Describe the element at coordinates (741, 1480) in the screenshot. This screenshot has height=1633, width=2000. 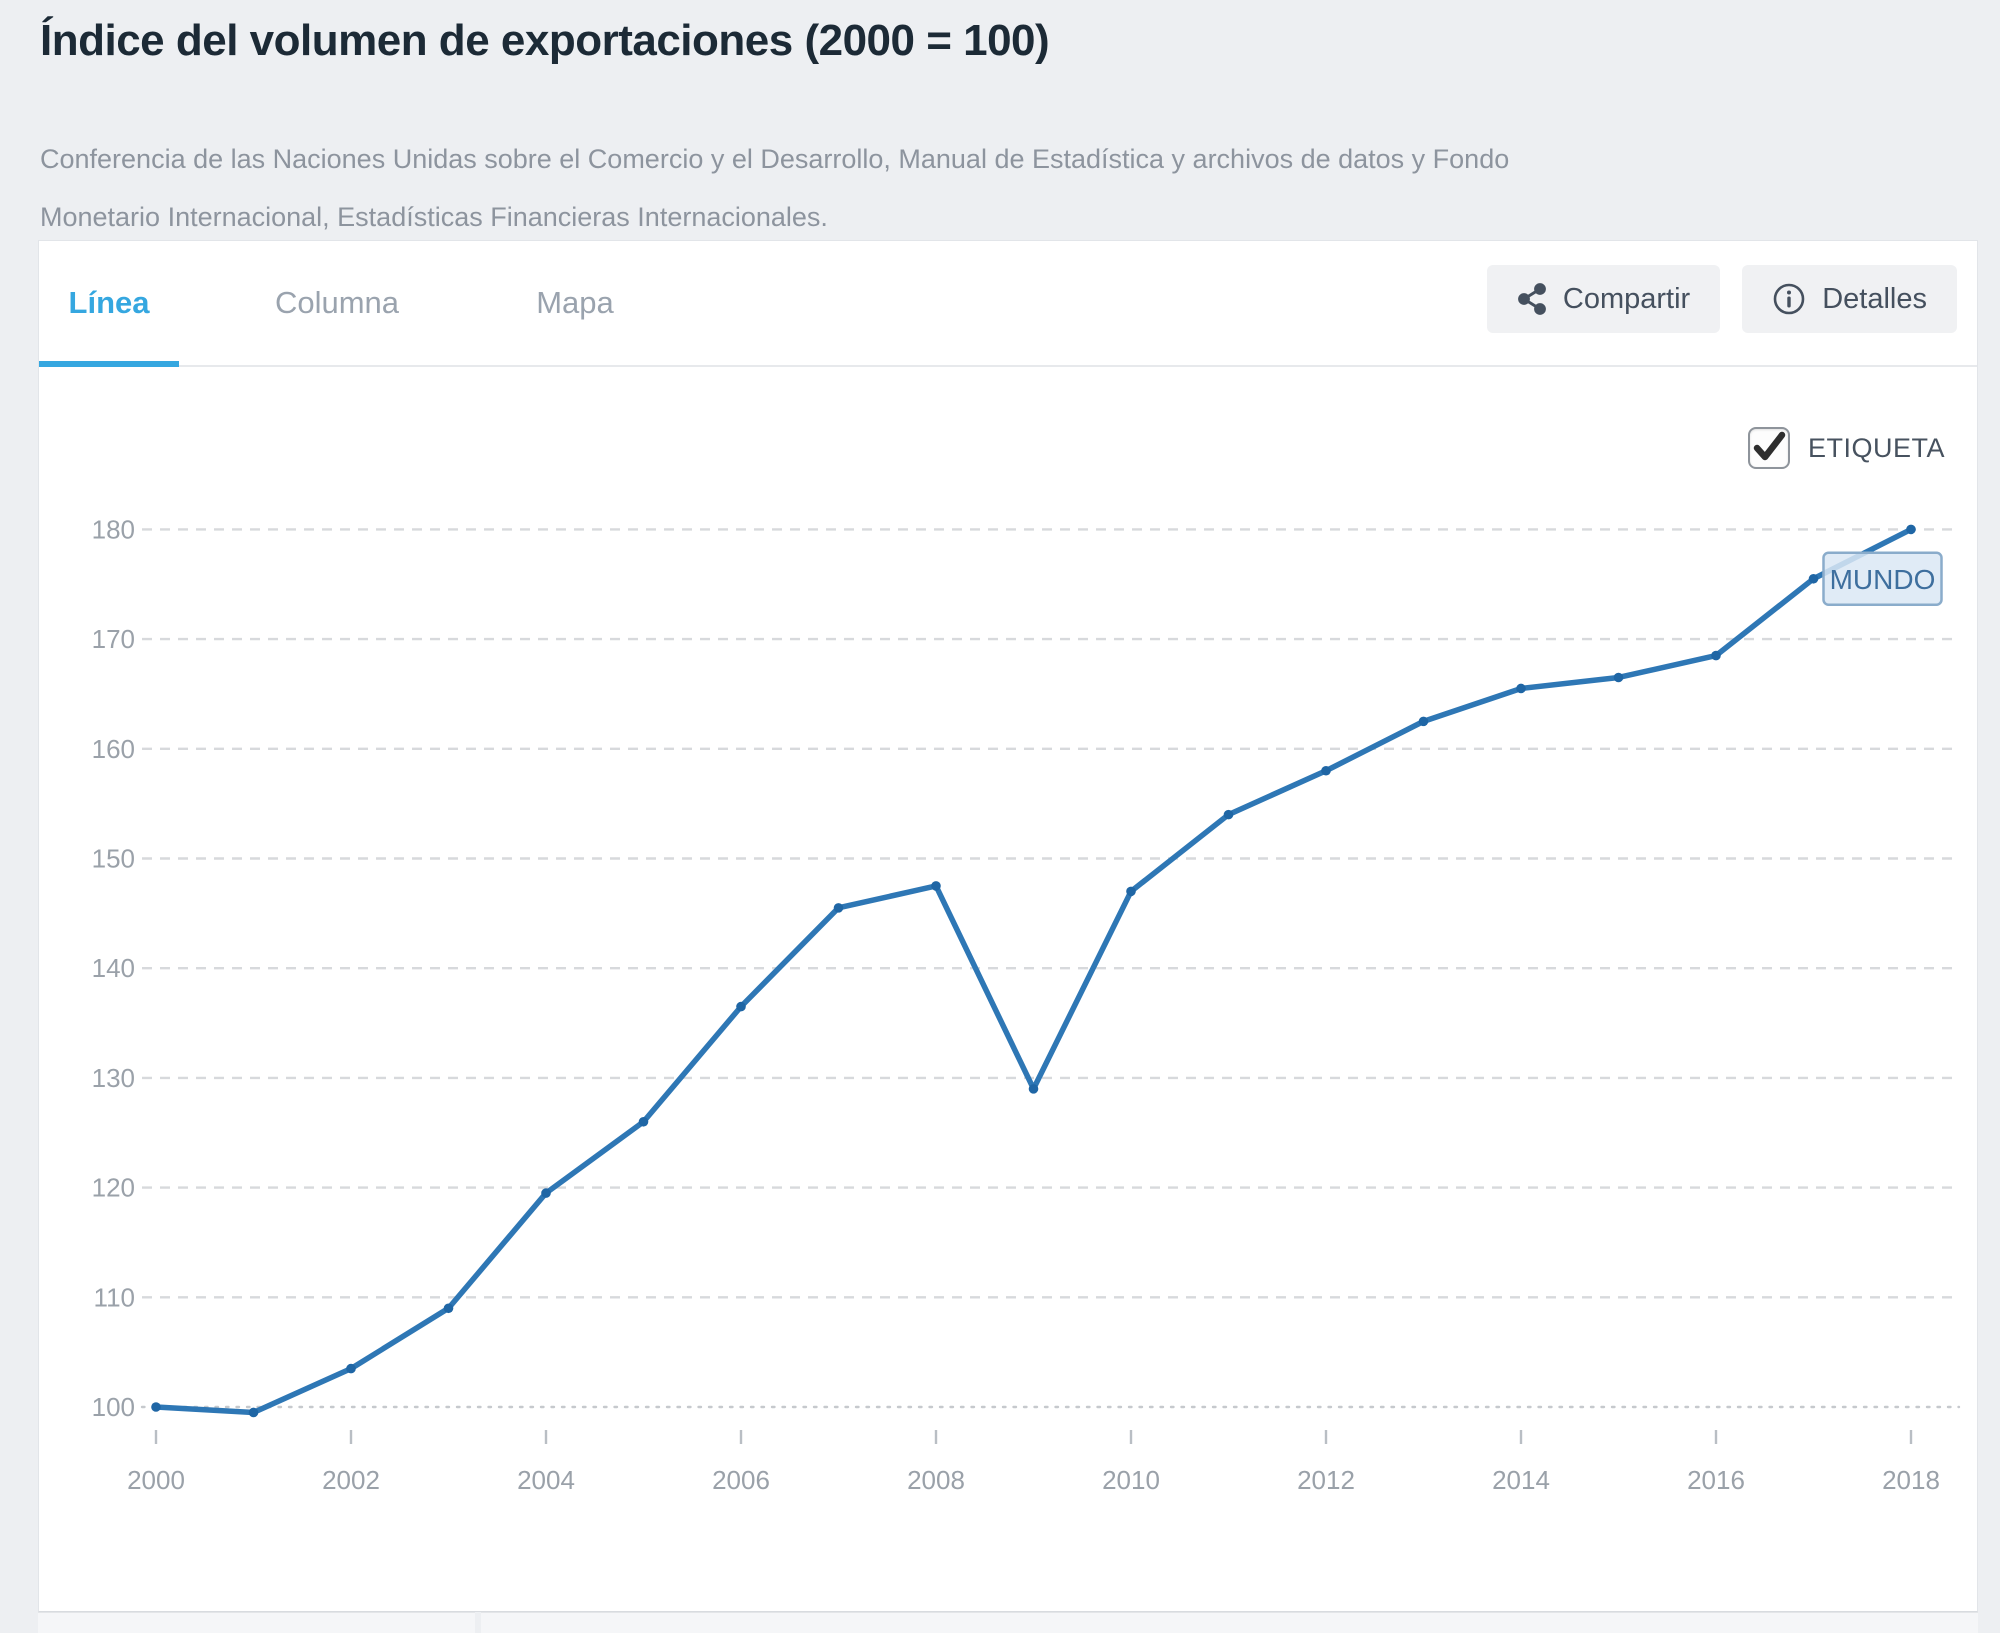
I see `x-axis-label: 2006` at that location.